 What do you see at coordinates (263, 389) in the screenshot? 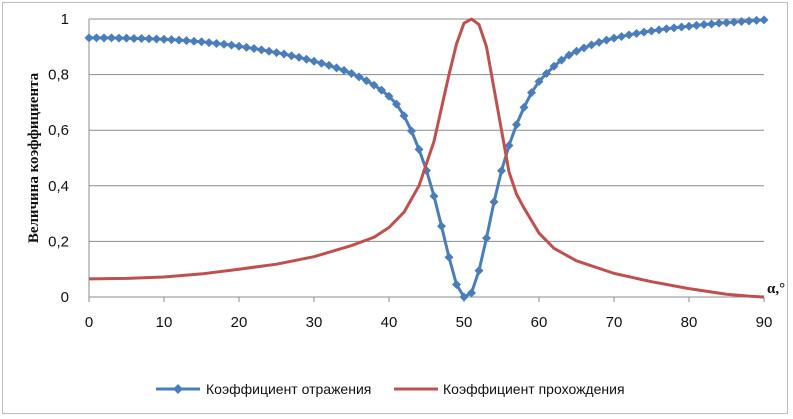
I see `legend-item: Коэффициент отражения` at bounding box center [263, 389].